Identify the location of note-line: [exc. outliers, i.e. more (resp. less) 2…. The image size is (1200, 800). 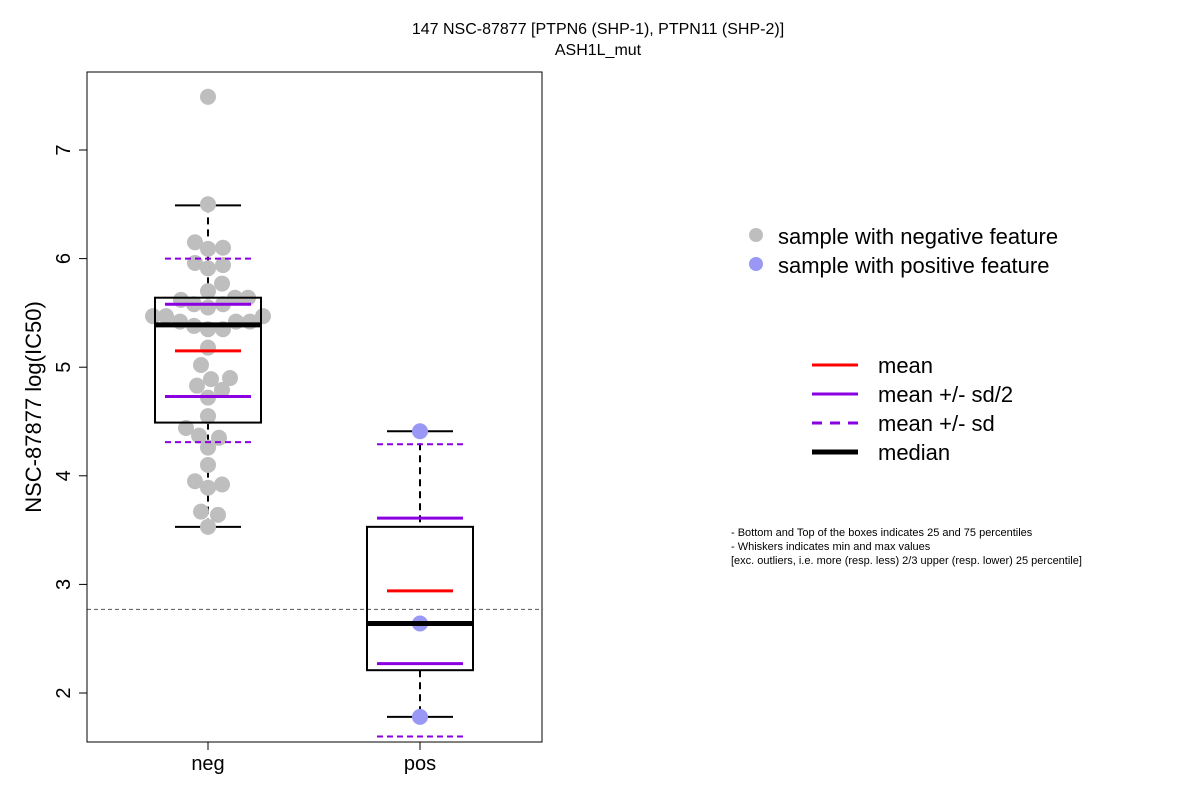
(906, 561).